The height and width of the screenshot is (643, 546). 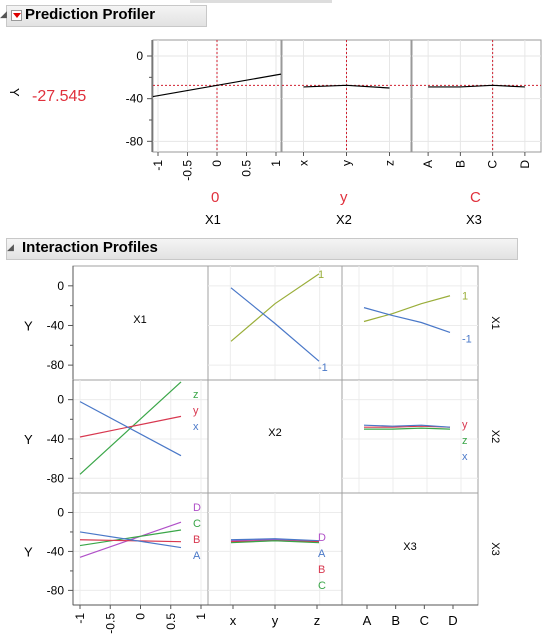 What do you see at coordinates (262, 249) in the screenshot?
I see `interaction-profiles-header` at bounding box center [262, 249].